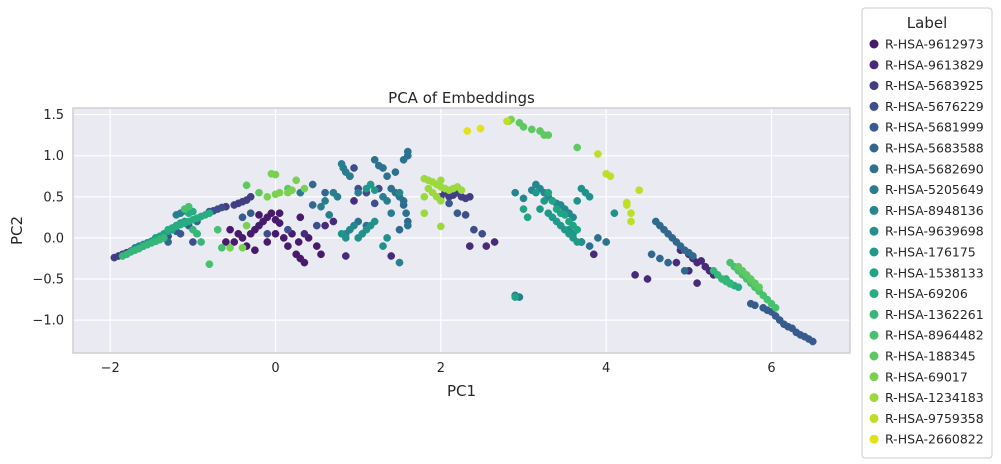 The image size is (1001, 464). Describe the element at coordinates (927, 23) in the screenshot. I see `legend-title: Label` at that location.